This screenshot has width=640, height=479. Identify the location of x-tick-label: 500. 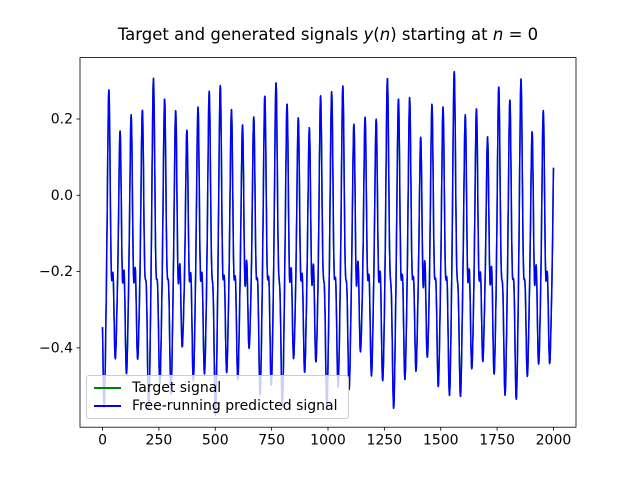
(215, 441).